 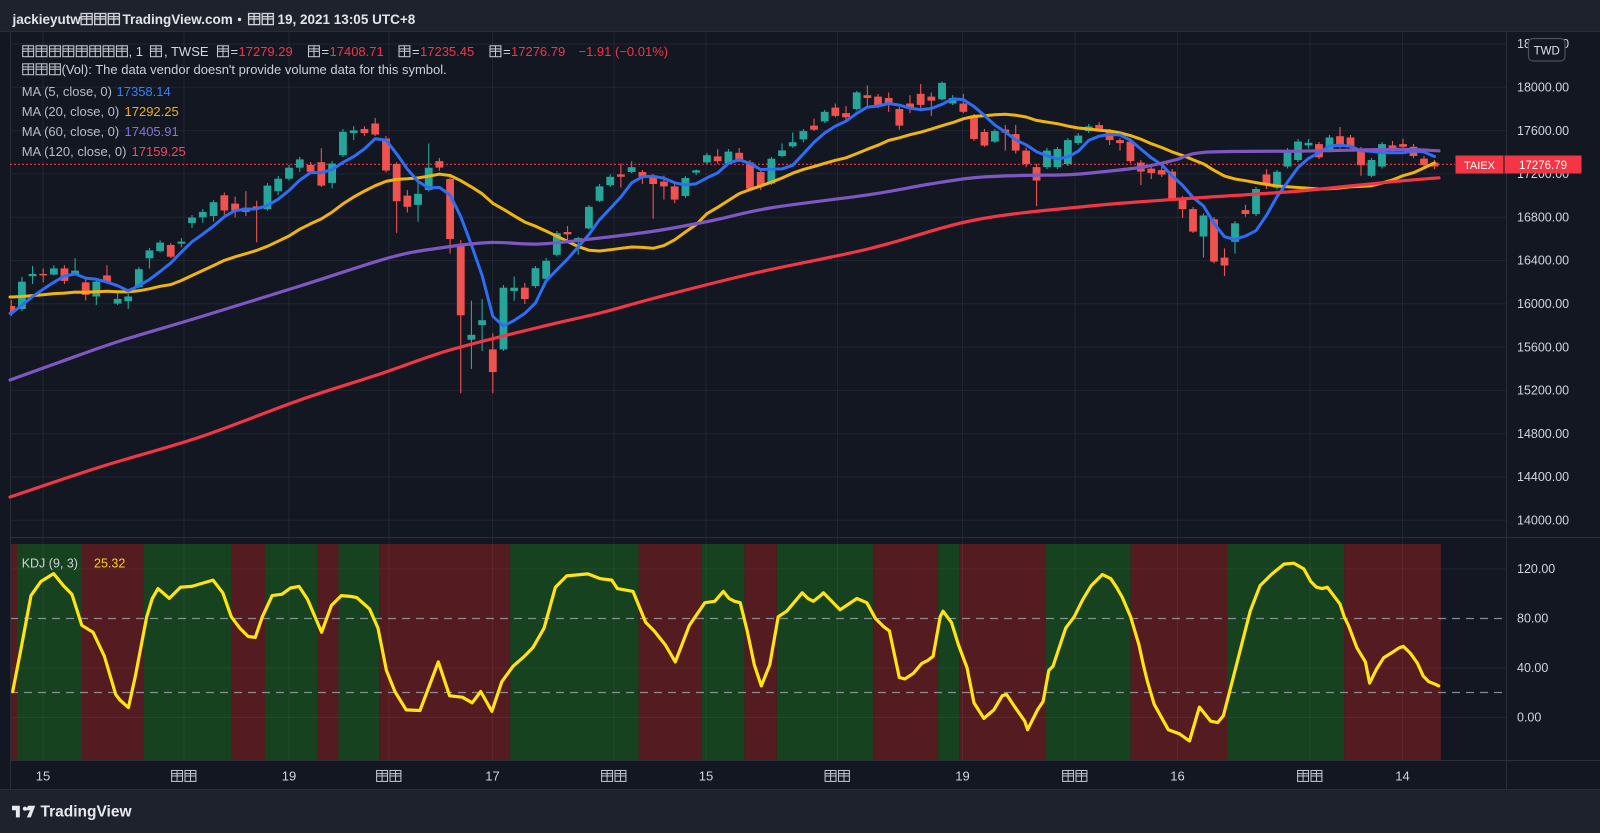 What do you see at coordinates (447, 51) in the screenshot?
I see `svg-text: 17235.45` at bounding box center [447, 51].